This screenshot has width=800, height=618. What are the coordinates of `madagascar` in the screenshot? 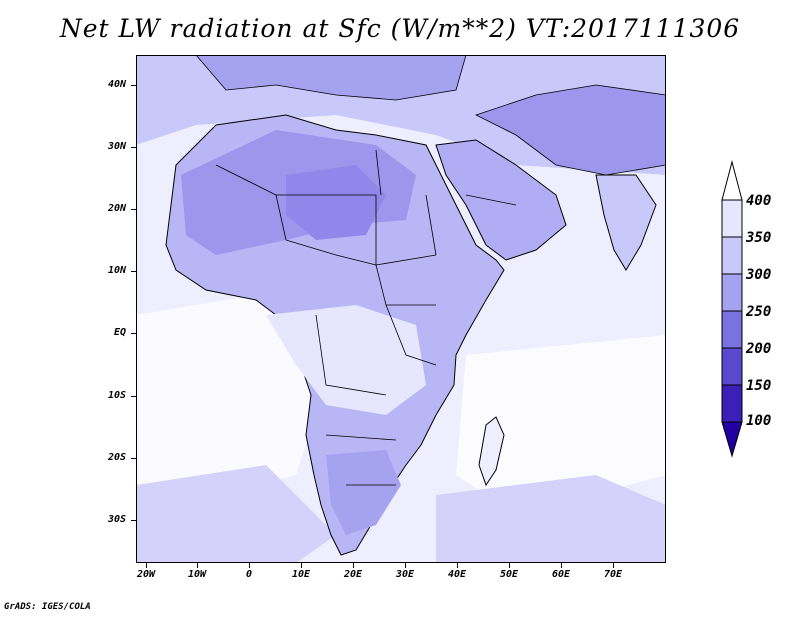 It's located at (491, 451).